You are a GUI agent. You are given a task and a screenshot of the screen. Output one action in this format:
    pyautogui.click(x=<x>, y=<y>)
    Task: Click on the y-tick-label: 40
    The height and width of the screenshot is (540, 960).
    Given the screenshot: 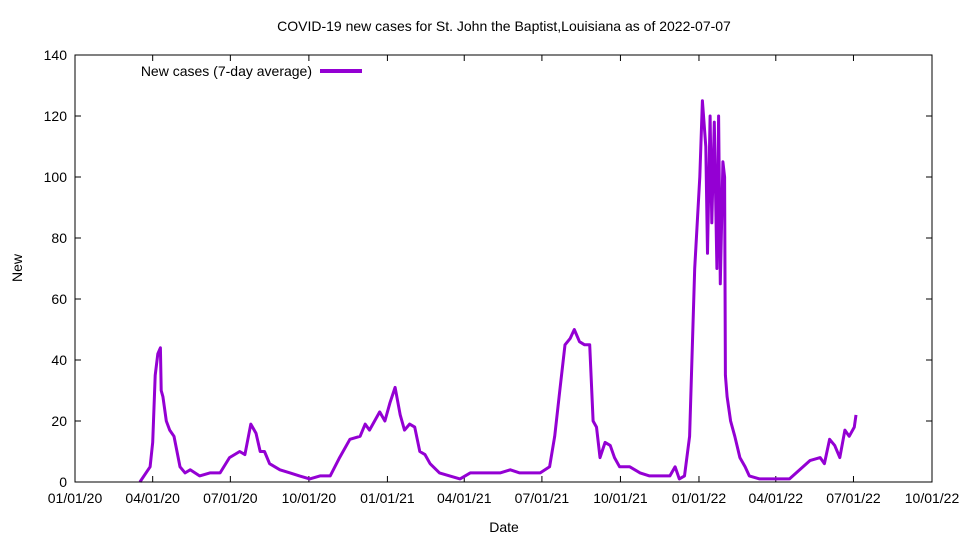 What is the action you would take?
    pyautogui.click(x=59, y=360)
    